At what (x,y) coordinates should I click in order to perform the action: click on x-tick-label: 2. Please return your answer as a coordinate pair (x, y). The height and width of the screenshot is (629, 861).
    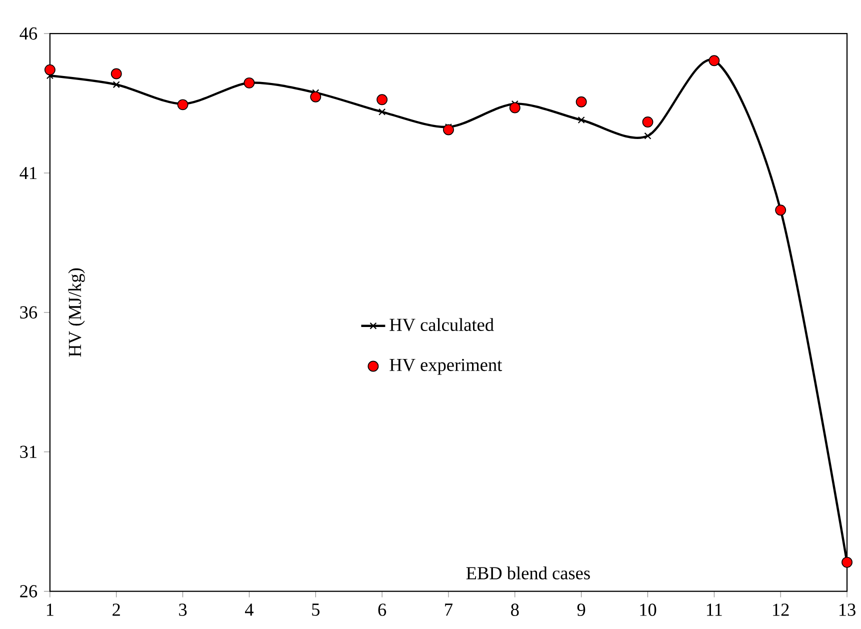
    Looking at the image, I should click on (116, 610).